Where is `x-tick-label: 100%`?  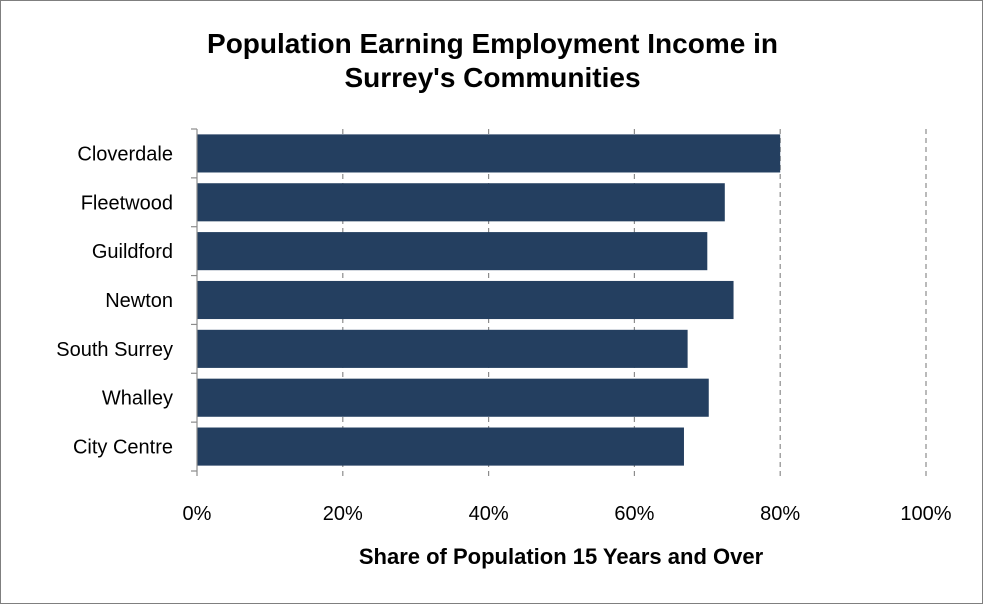
x-tick-label: 100% is located at coordinates (925, 514).